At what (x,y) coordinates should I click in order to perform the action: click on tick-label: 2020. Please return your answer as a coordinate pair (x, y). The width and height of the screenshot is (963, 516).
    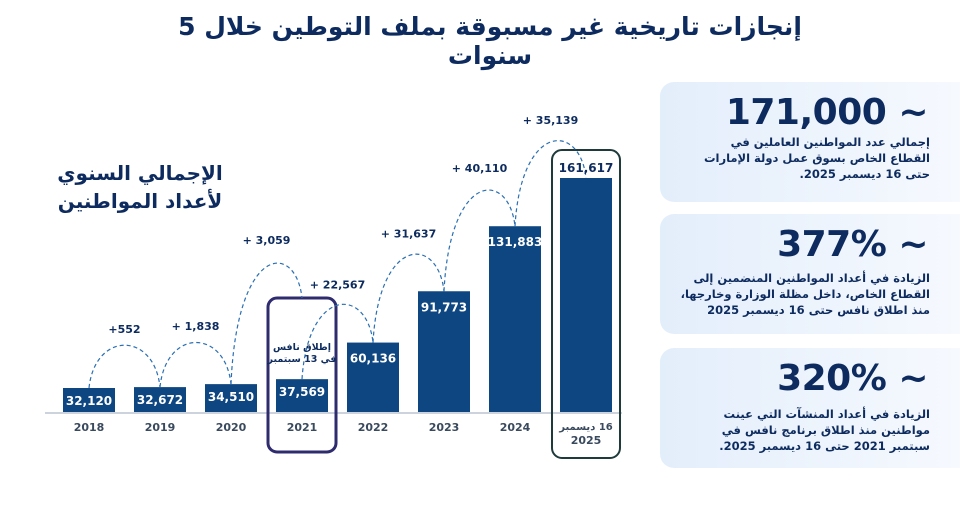
    Looking at the image, I should click on (231, 427).